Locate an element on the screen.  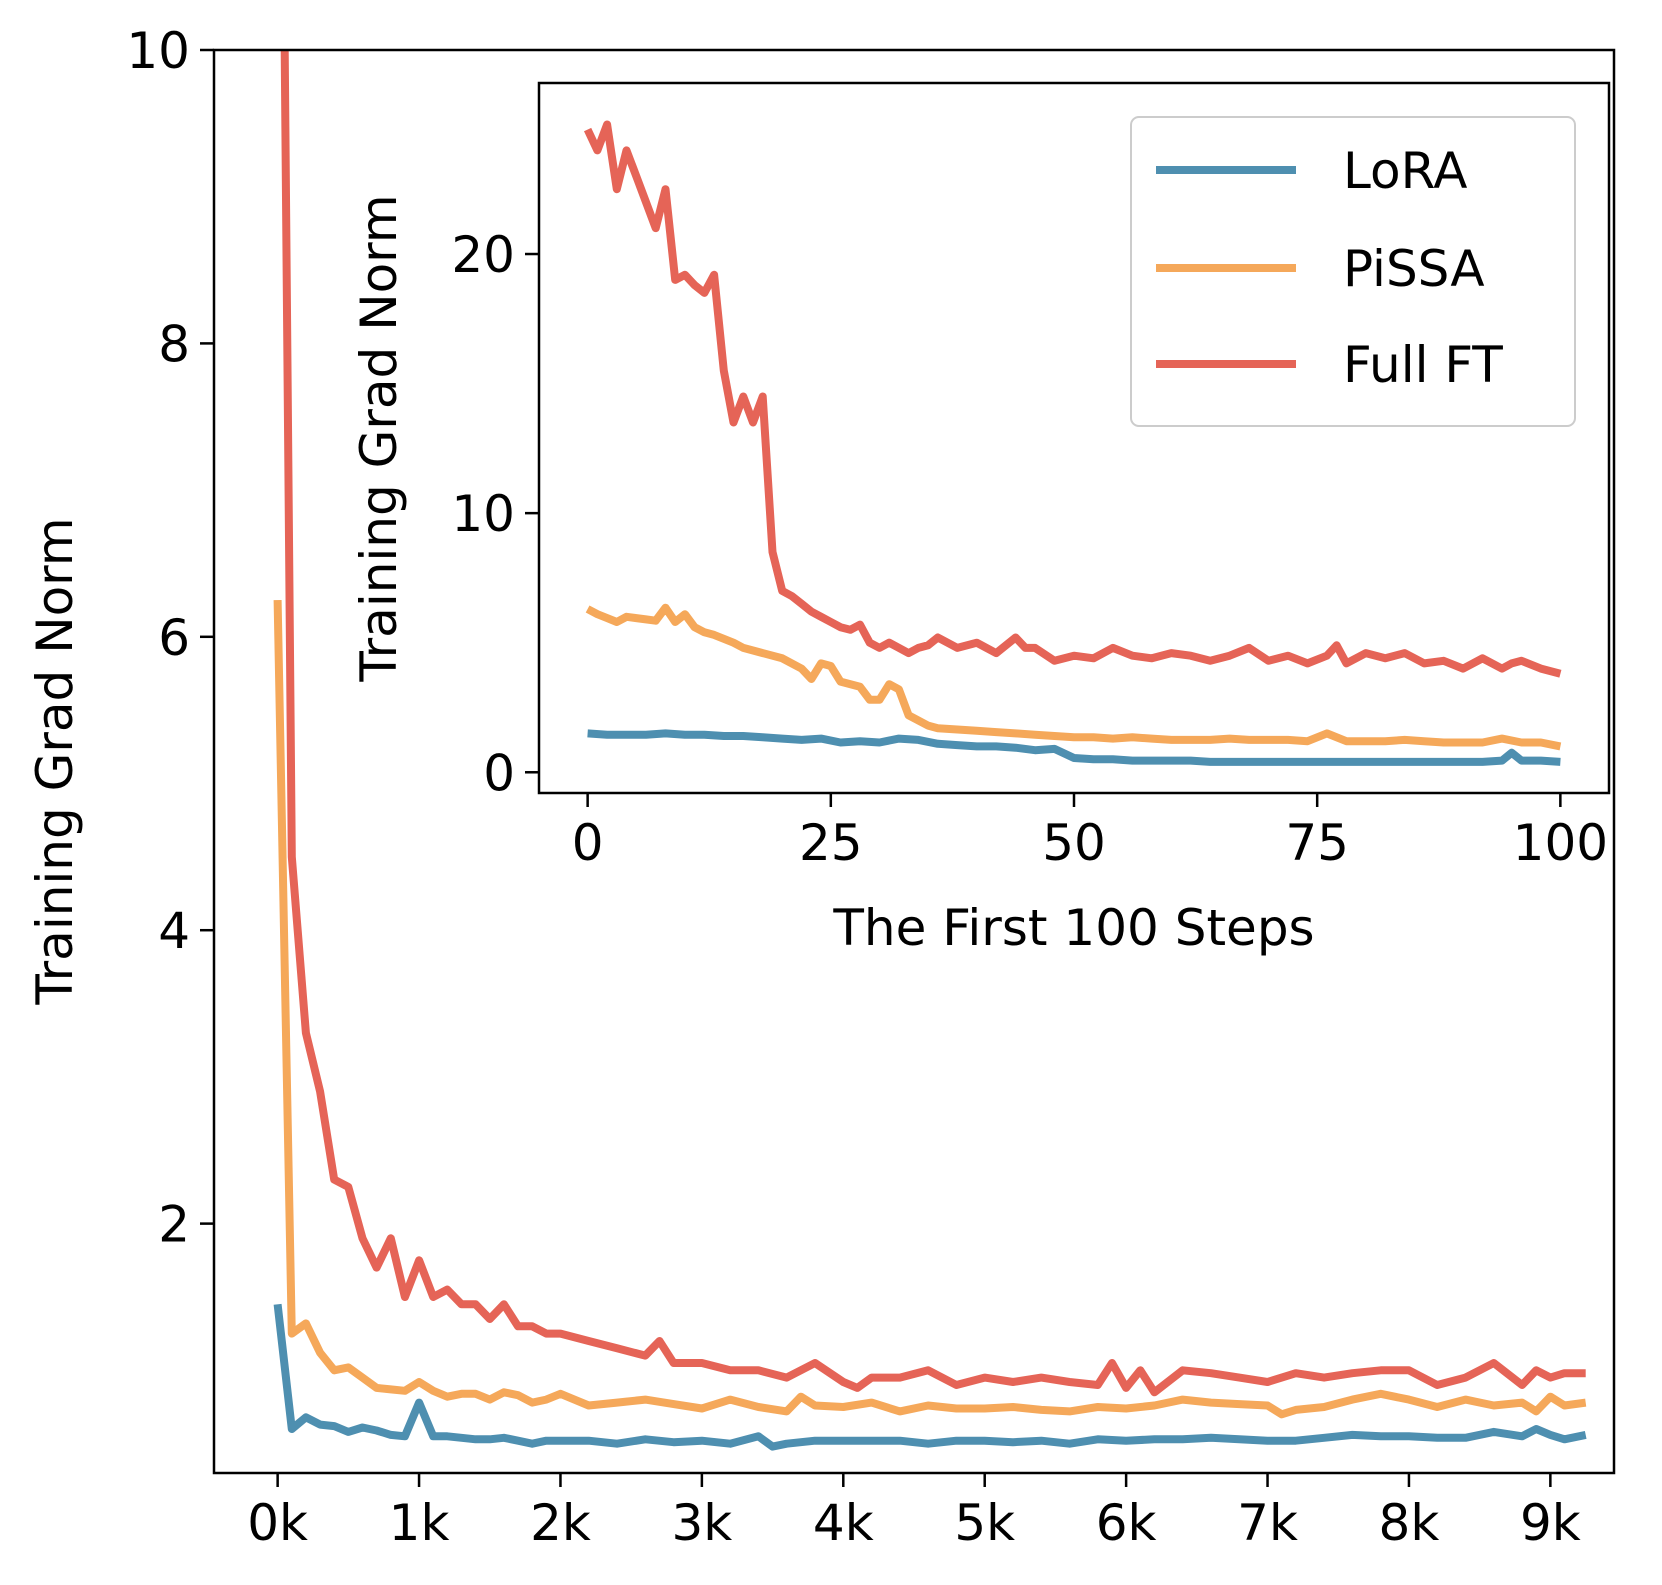
inset-x-tick-label: 50 is located at coordinates (1074, 843).